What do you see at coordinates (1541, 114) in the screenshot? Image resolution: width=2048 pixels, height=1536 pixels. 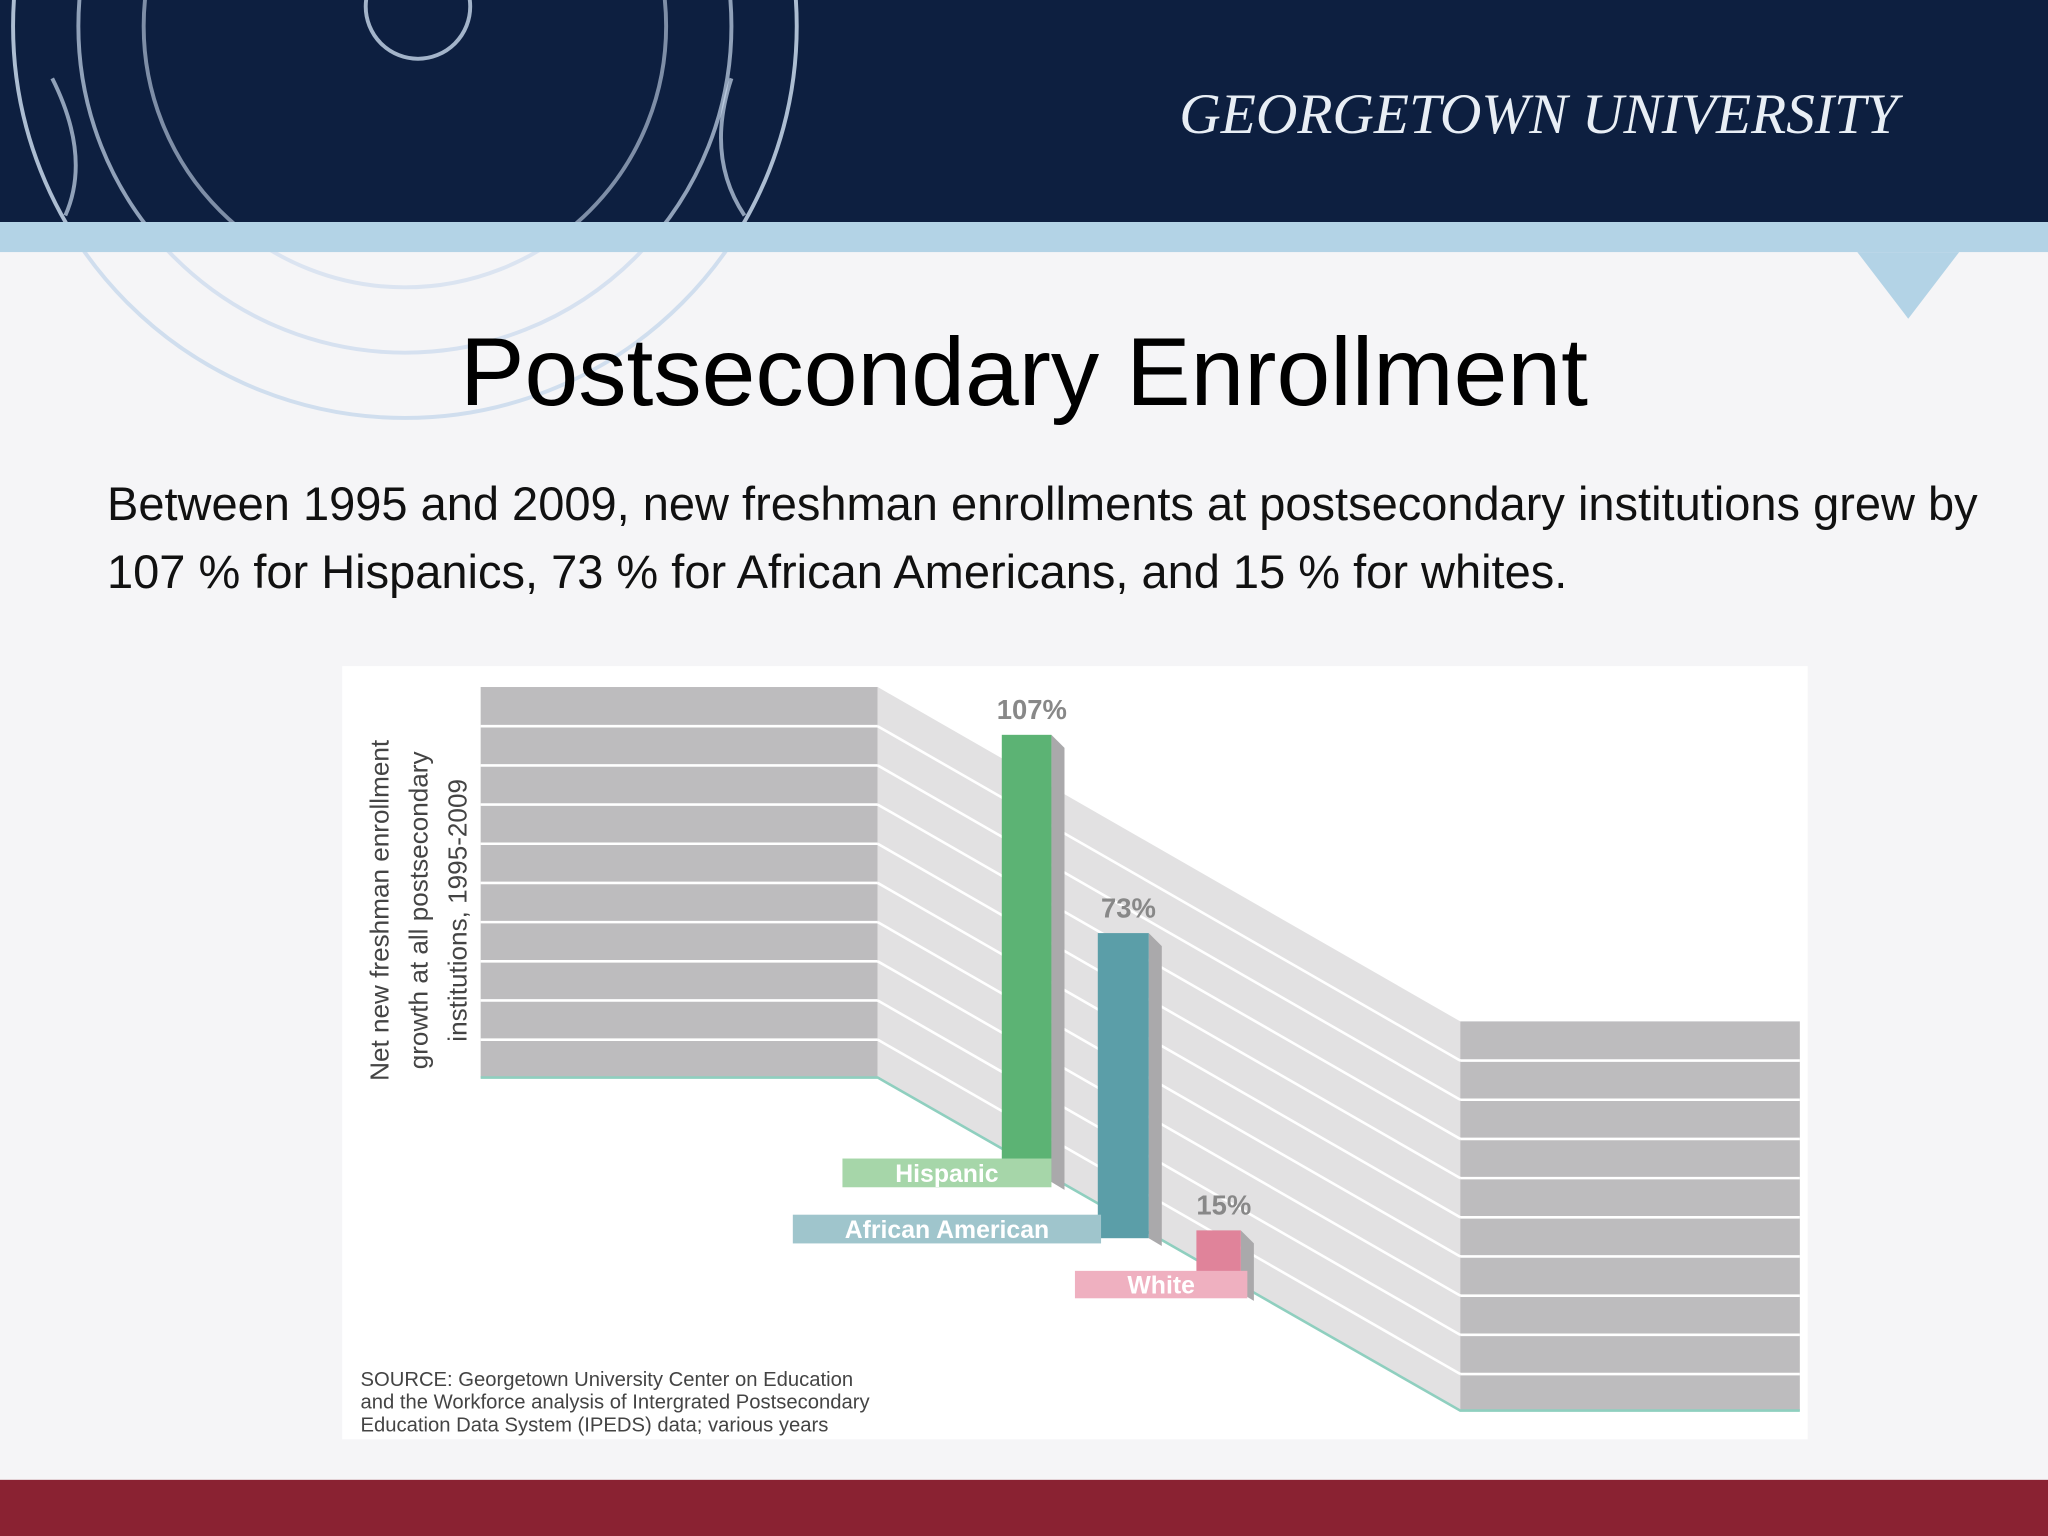 I see `brand: GEORGETOWN UNIVERSITY` at bounding box center [1541, 114].